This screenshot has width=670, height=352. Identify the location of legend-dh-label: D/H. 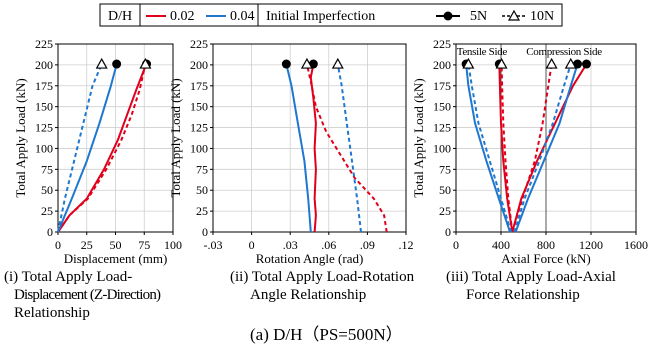
(120, 16).